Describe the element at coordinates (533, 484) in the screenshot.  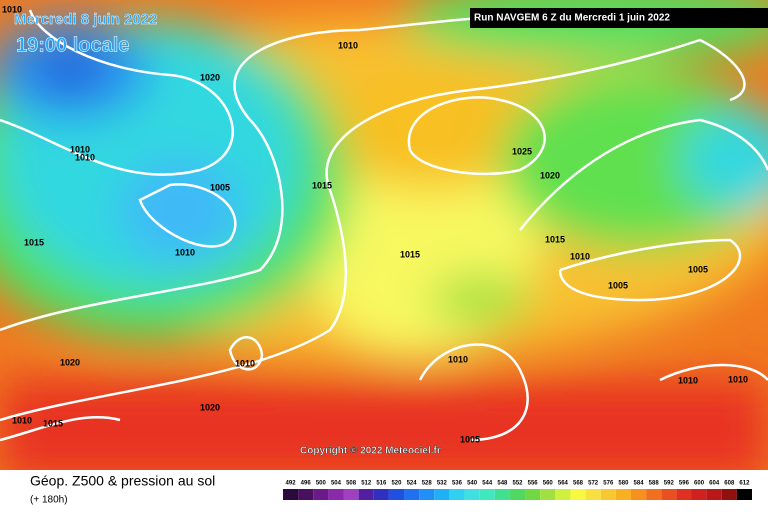
I see `scale-label: 556` at that location.